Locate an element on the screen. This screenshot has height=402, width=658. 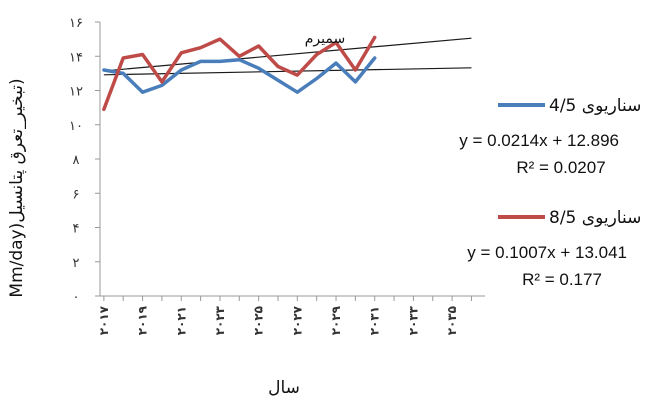
r-squared-8-5: R² = 0.177 is located at coordinates (562, 279).